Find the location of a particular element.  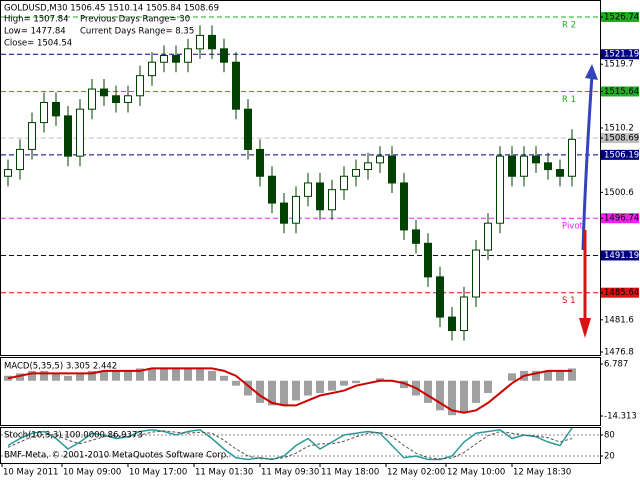

y-tick-label: 1508.69 is located at coordinates (621, 139).